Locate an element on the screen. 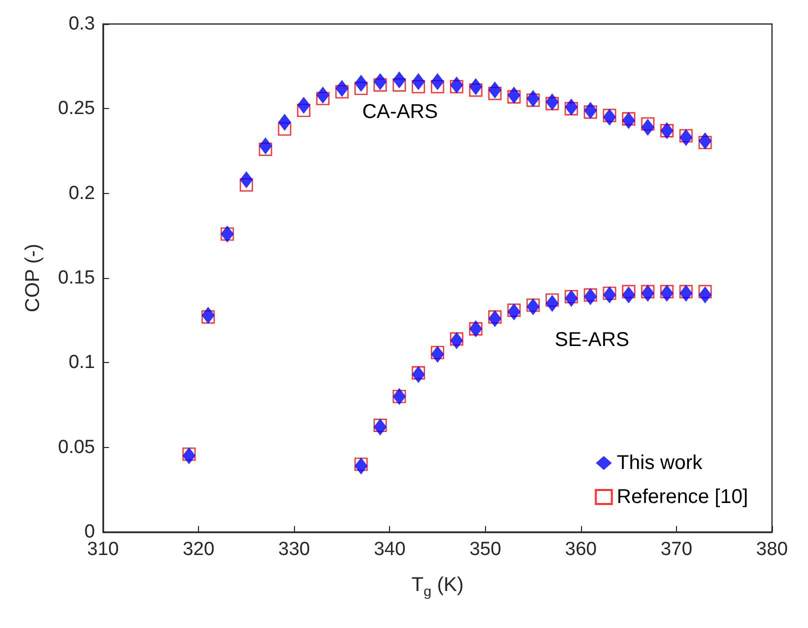 This screenshot has height=628, width=808. annotation: CA-ARS is located at coordinates (400, 112).